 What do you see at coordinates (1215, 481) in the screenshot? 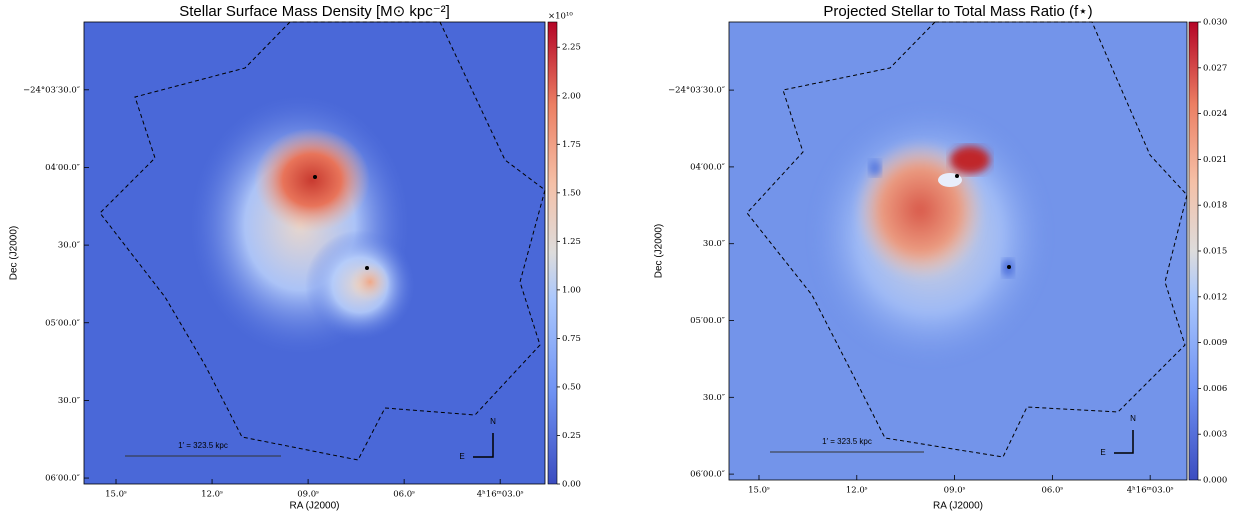
I see `colorbar-tick-label: 0.000` at bounding box center [1215, 481].